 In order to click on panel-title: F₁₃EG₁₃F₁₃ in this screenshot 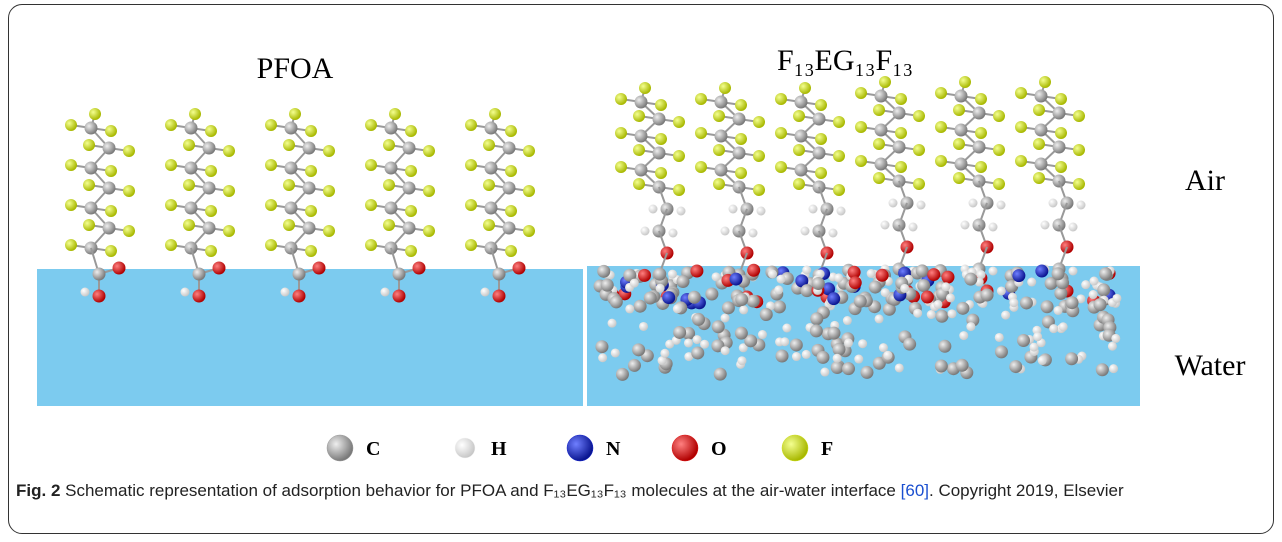, I will do `click(845, 60)`.